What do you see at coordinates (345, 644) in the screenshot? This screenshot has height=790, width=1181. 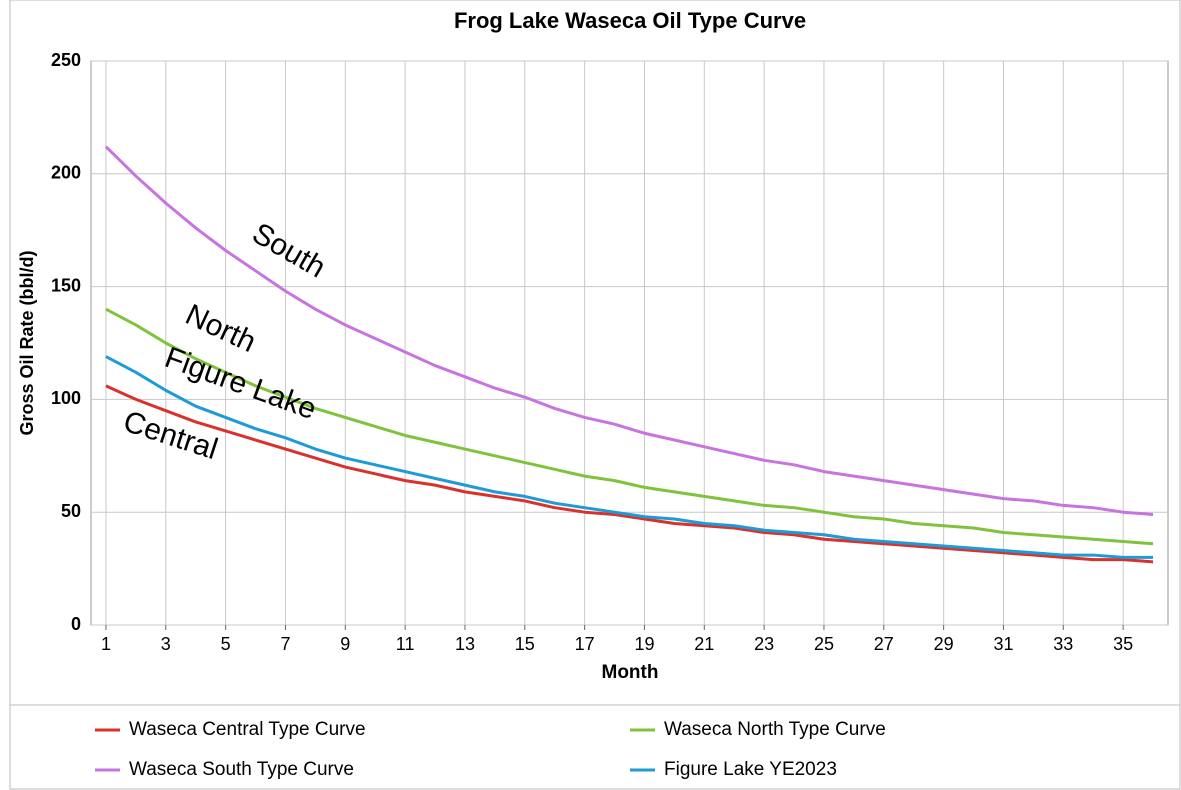 I see `x-tick-label: 9` at bounding box center [345, 644].